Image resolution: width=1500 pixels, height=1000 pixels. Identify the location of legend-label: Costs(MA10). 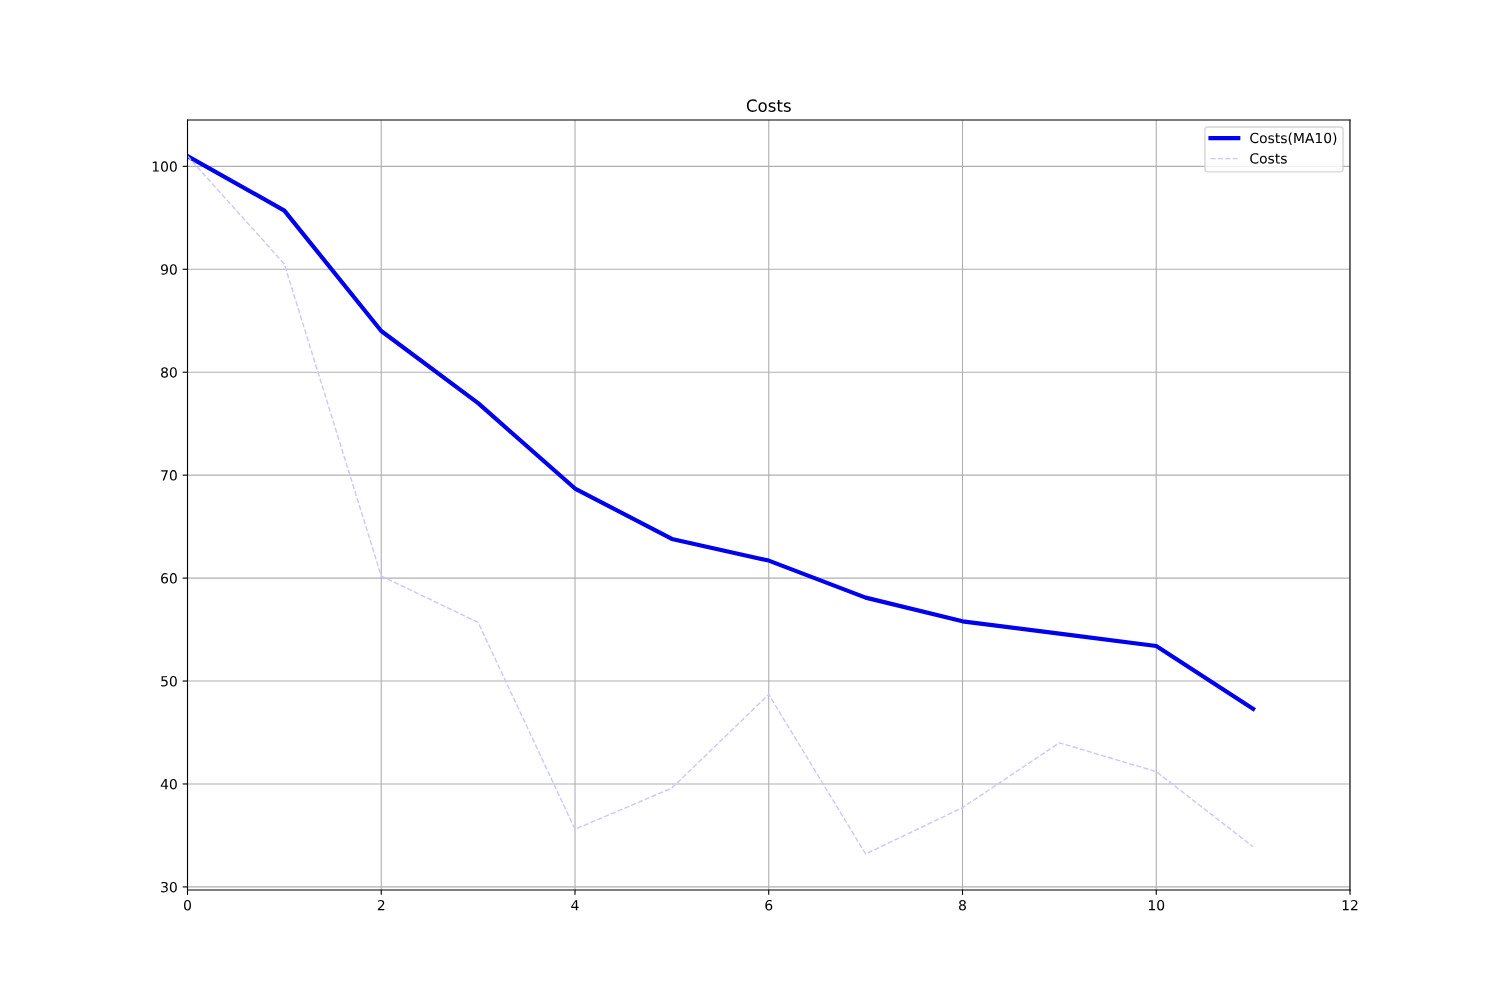
(1293, 138).